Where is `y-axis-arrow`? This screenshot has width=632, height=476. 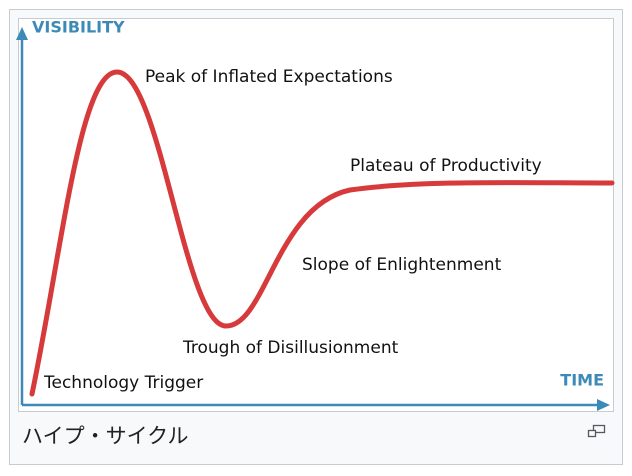 y-axis-arrow is located at coordinates (22, 33).